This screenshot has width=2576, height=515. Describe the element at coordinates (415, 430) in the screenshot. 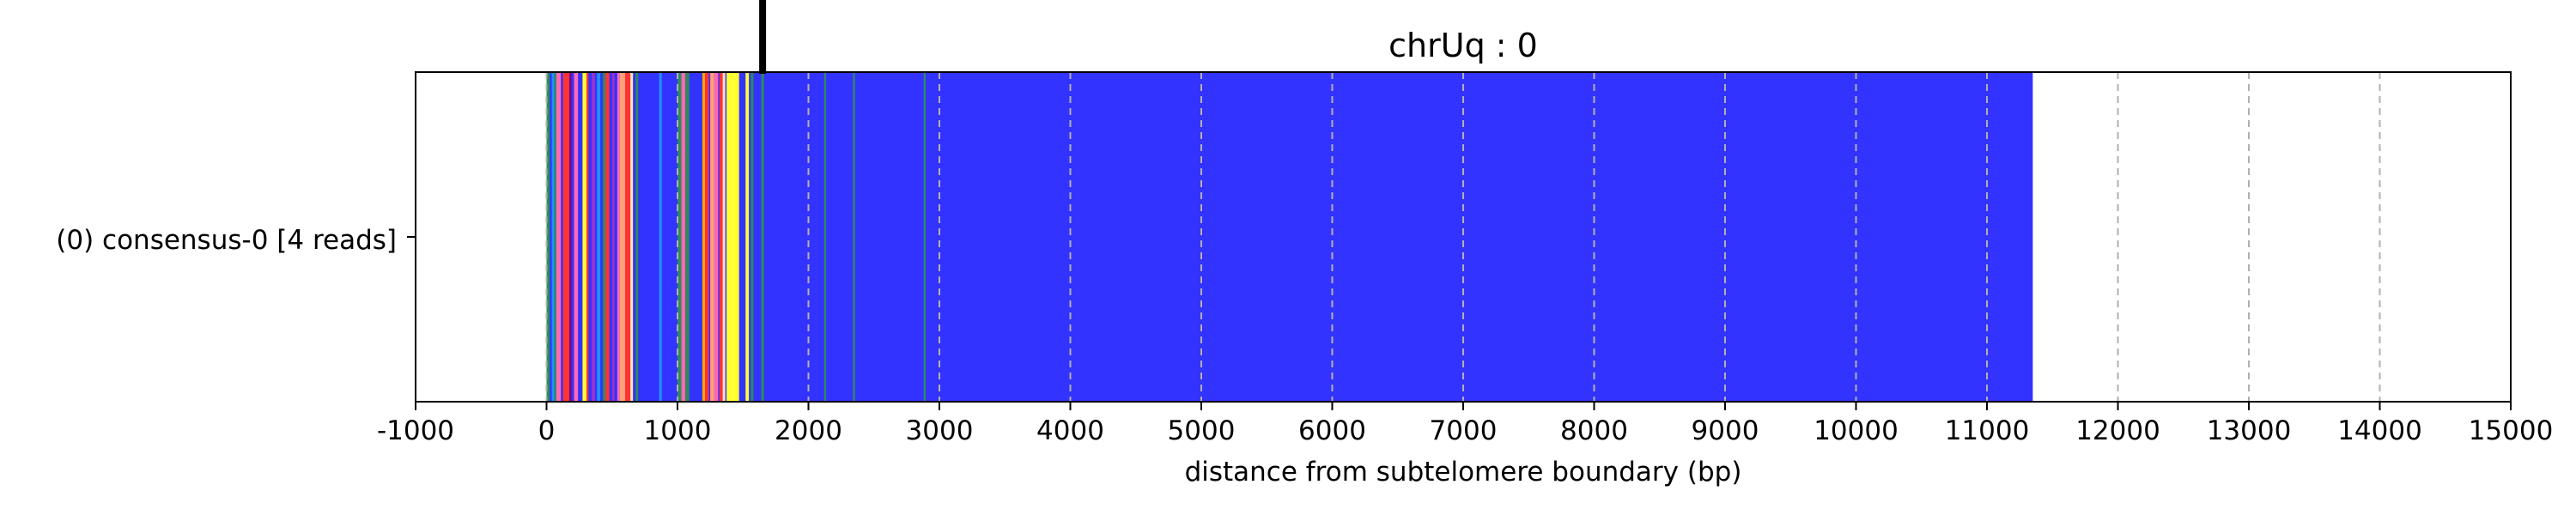

I see `x-tick-label-0: -1000` at that location.